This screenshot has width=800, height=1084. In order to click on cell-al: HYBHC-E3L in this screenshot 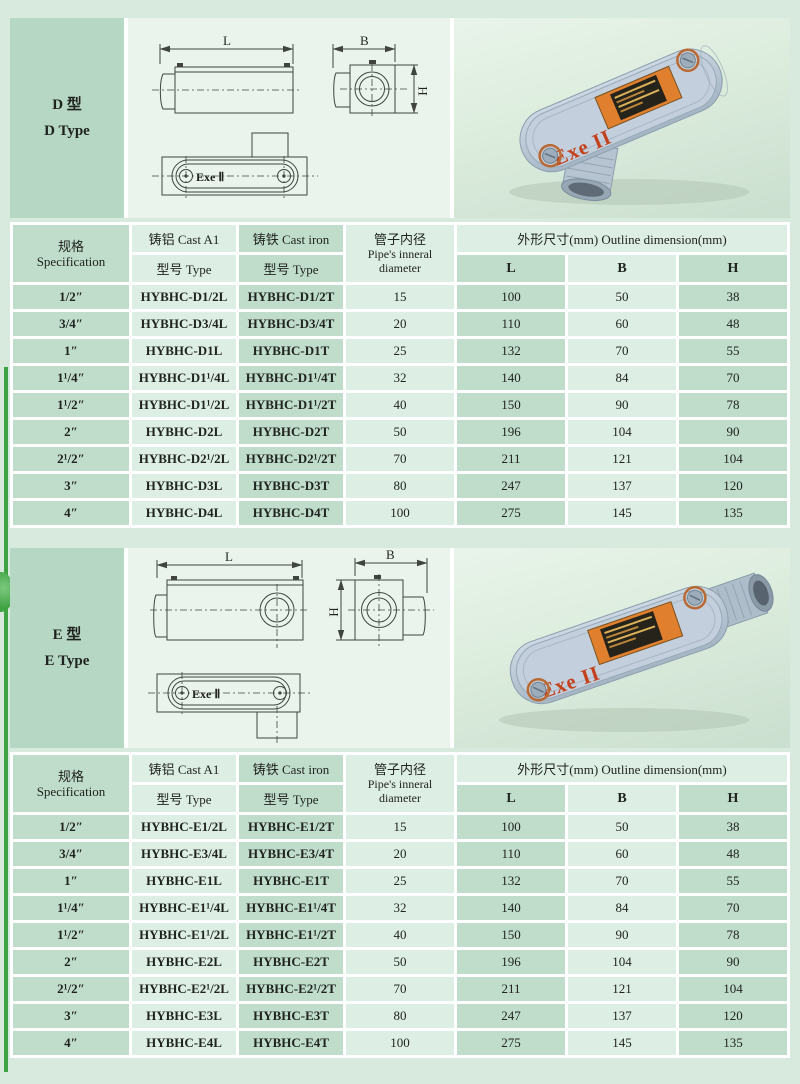, I will do `click(184, 1016)`.